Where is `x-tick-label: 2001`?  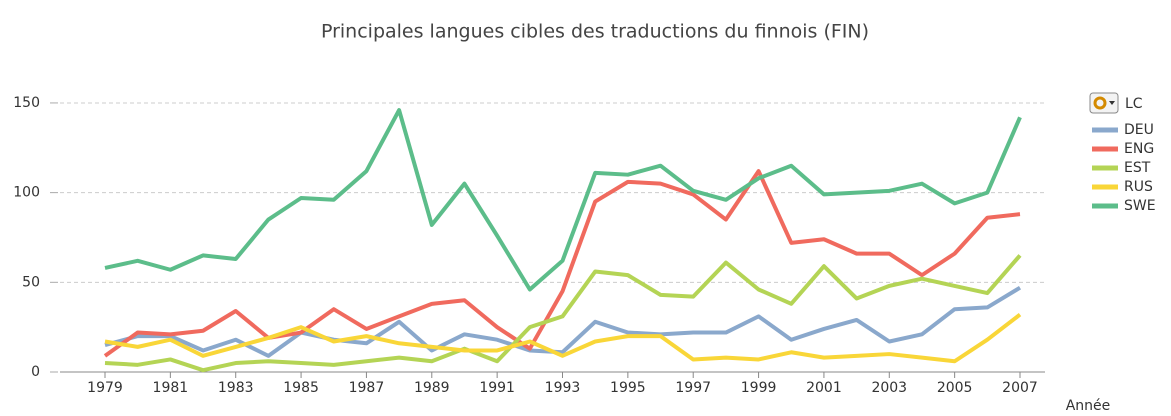 x-tick-label: 2001 is located at coordinates (824, 388).